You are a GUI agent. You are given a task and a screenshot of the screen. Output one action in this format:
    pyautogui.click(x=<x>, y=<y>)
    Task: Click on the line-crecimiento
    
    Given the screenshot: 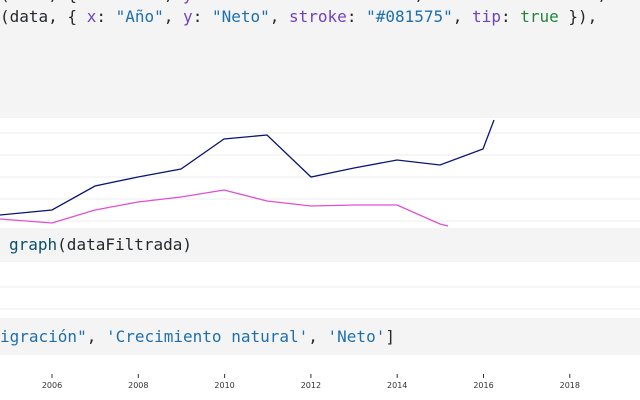 What is the action you would take?
    pyautogui.click(x=224, y=208)
    